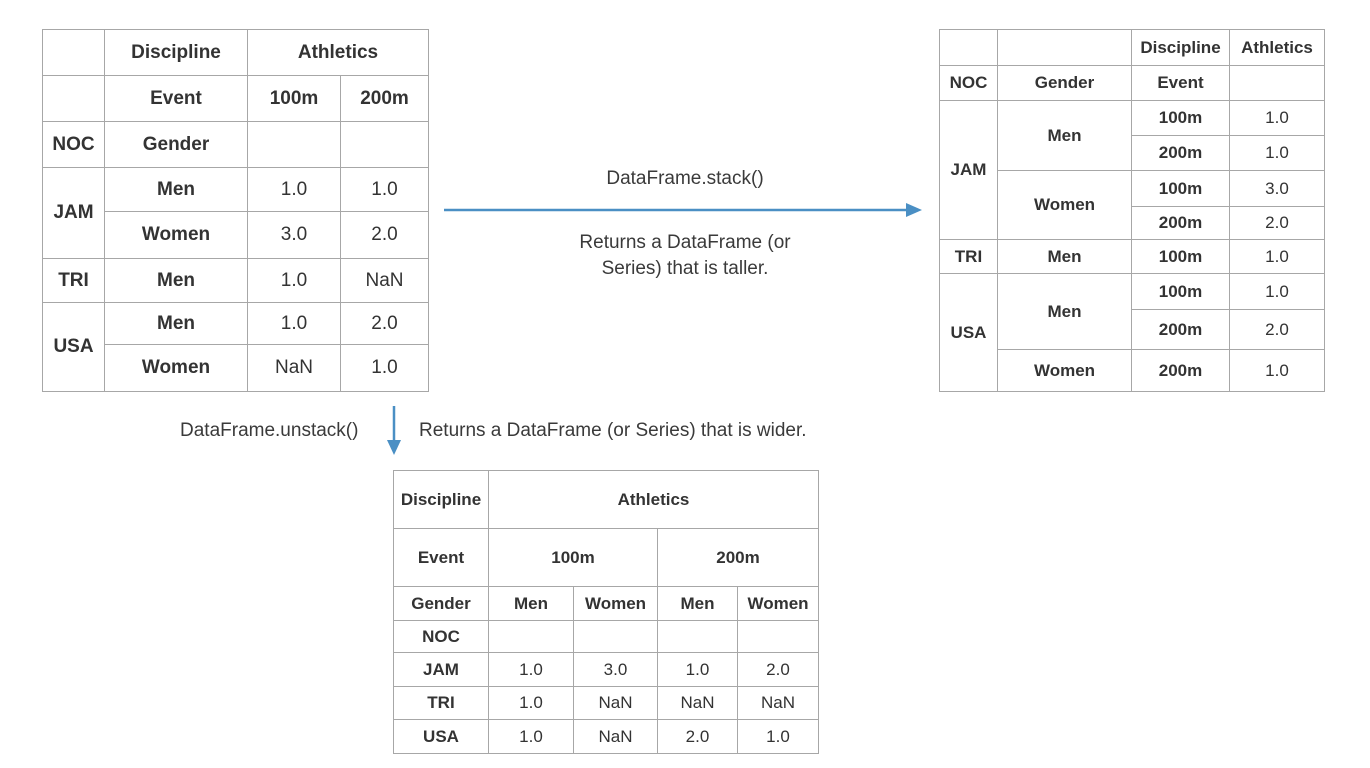  What do you see at coordinates (269, 430) in the screenshot?
I see `unstack-method-label: DataFrame.unstack()` at bounding box center [269, 430].